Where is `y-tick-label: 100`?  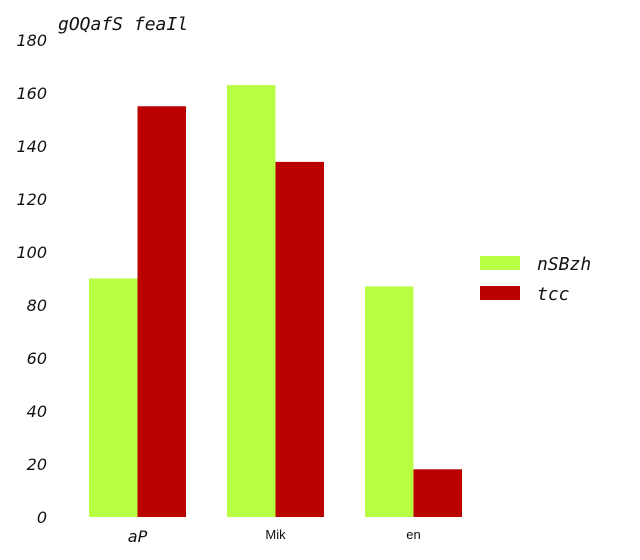
y-tick-label: 100 is located at coordinates (31, 252).